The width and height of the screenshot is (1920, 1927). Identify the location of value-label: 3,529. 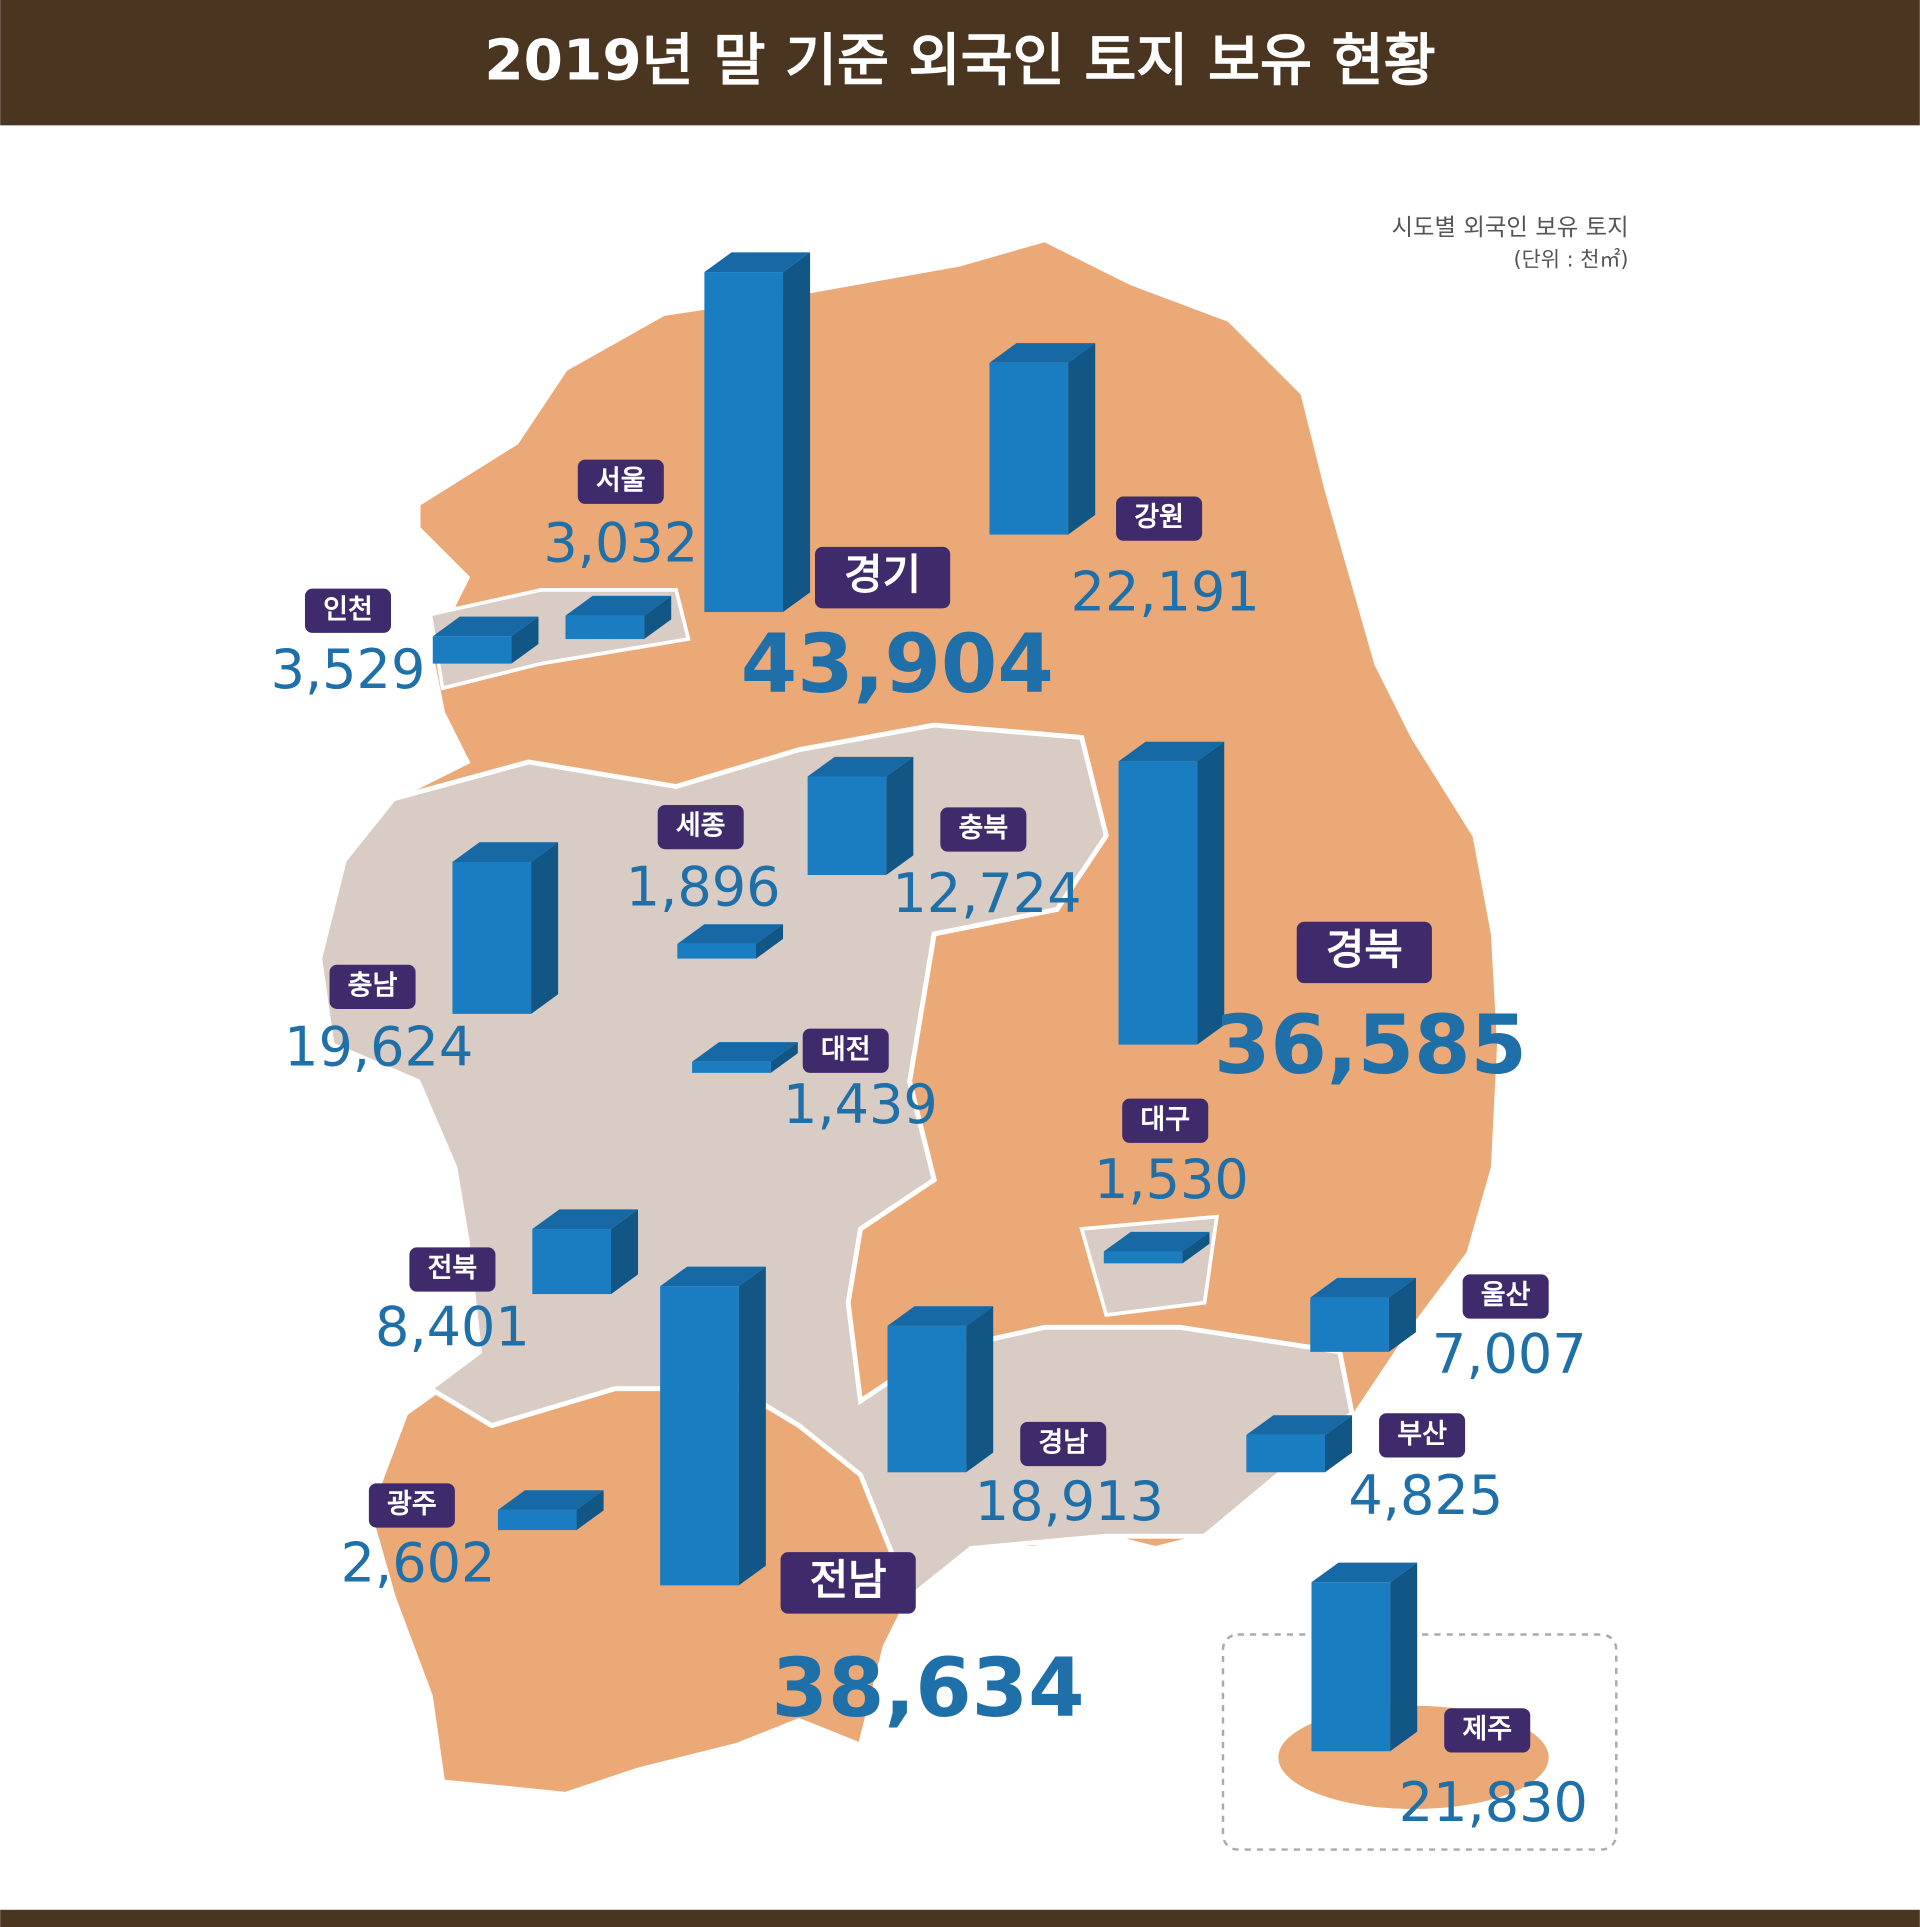
(348, 669).